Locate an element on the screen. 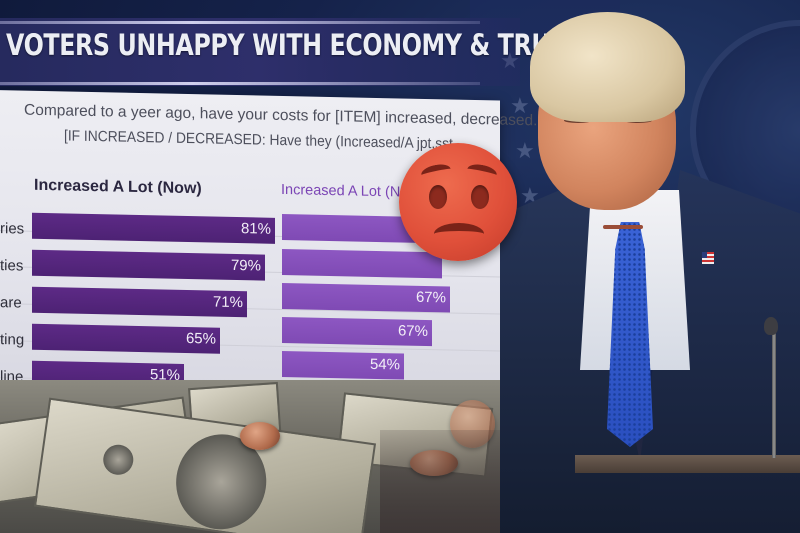 The width and height of the screenshot is (800, 533). podium is located at coordinates (687, 464).